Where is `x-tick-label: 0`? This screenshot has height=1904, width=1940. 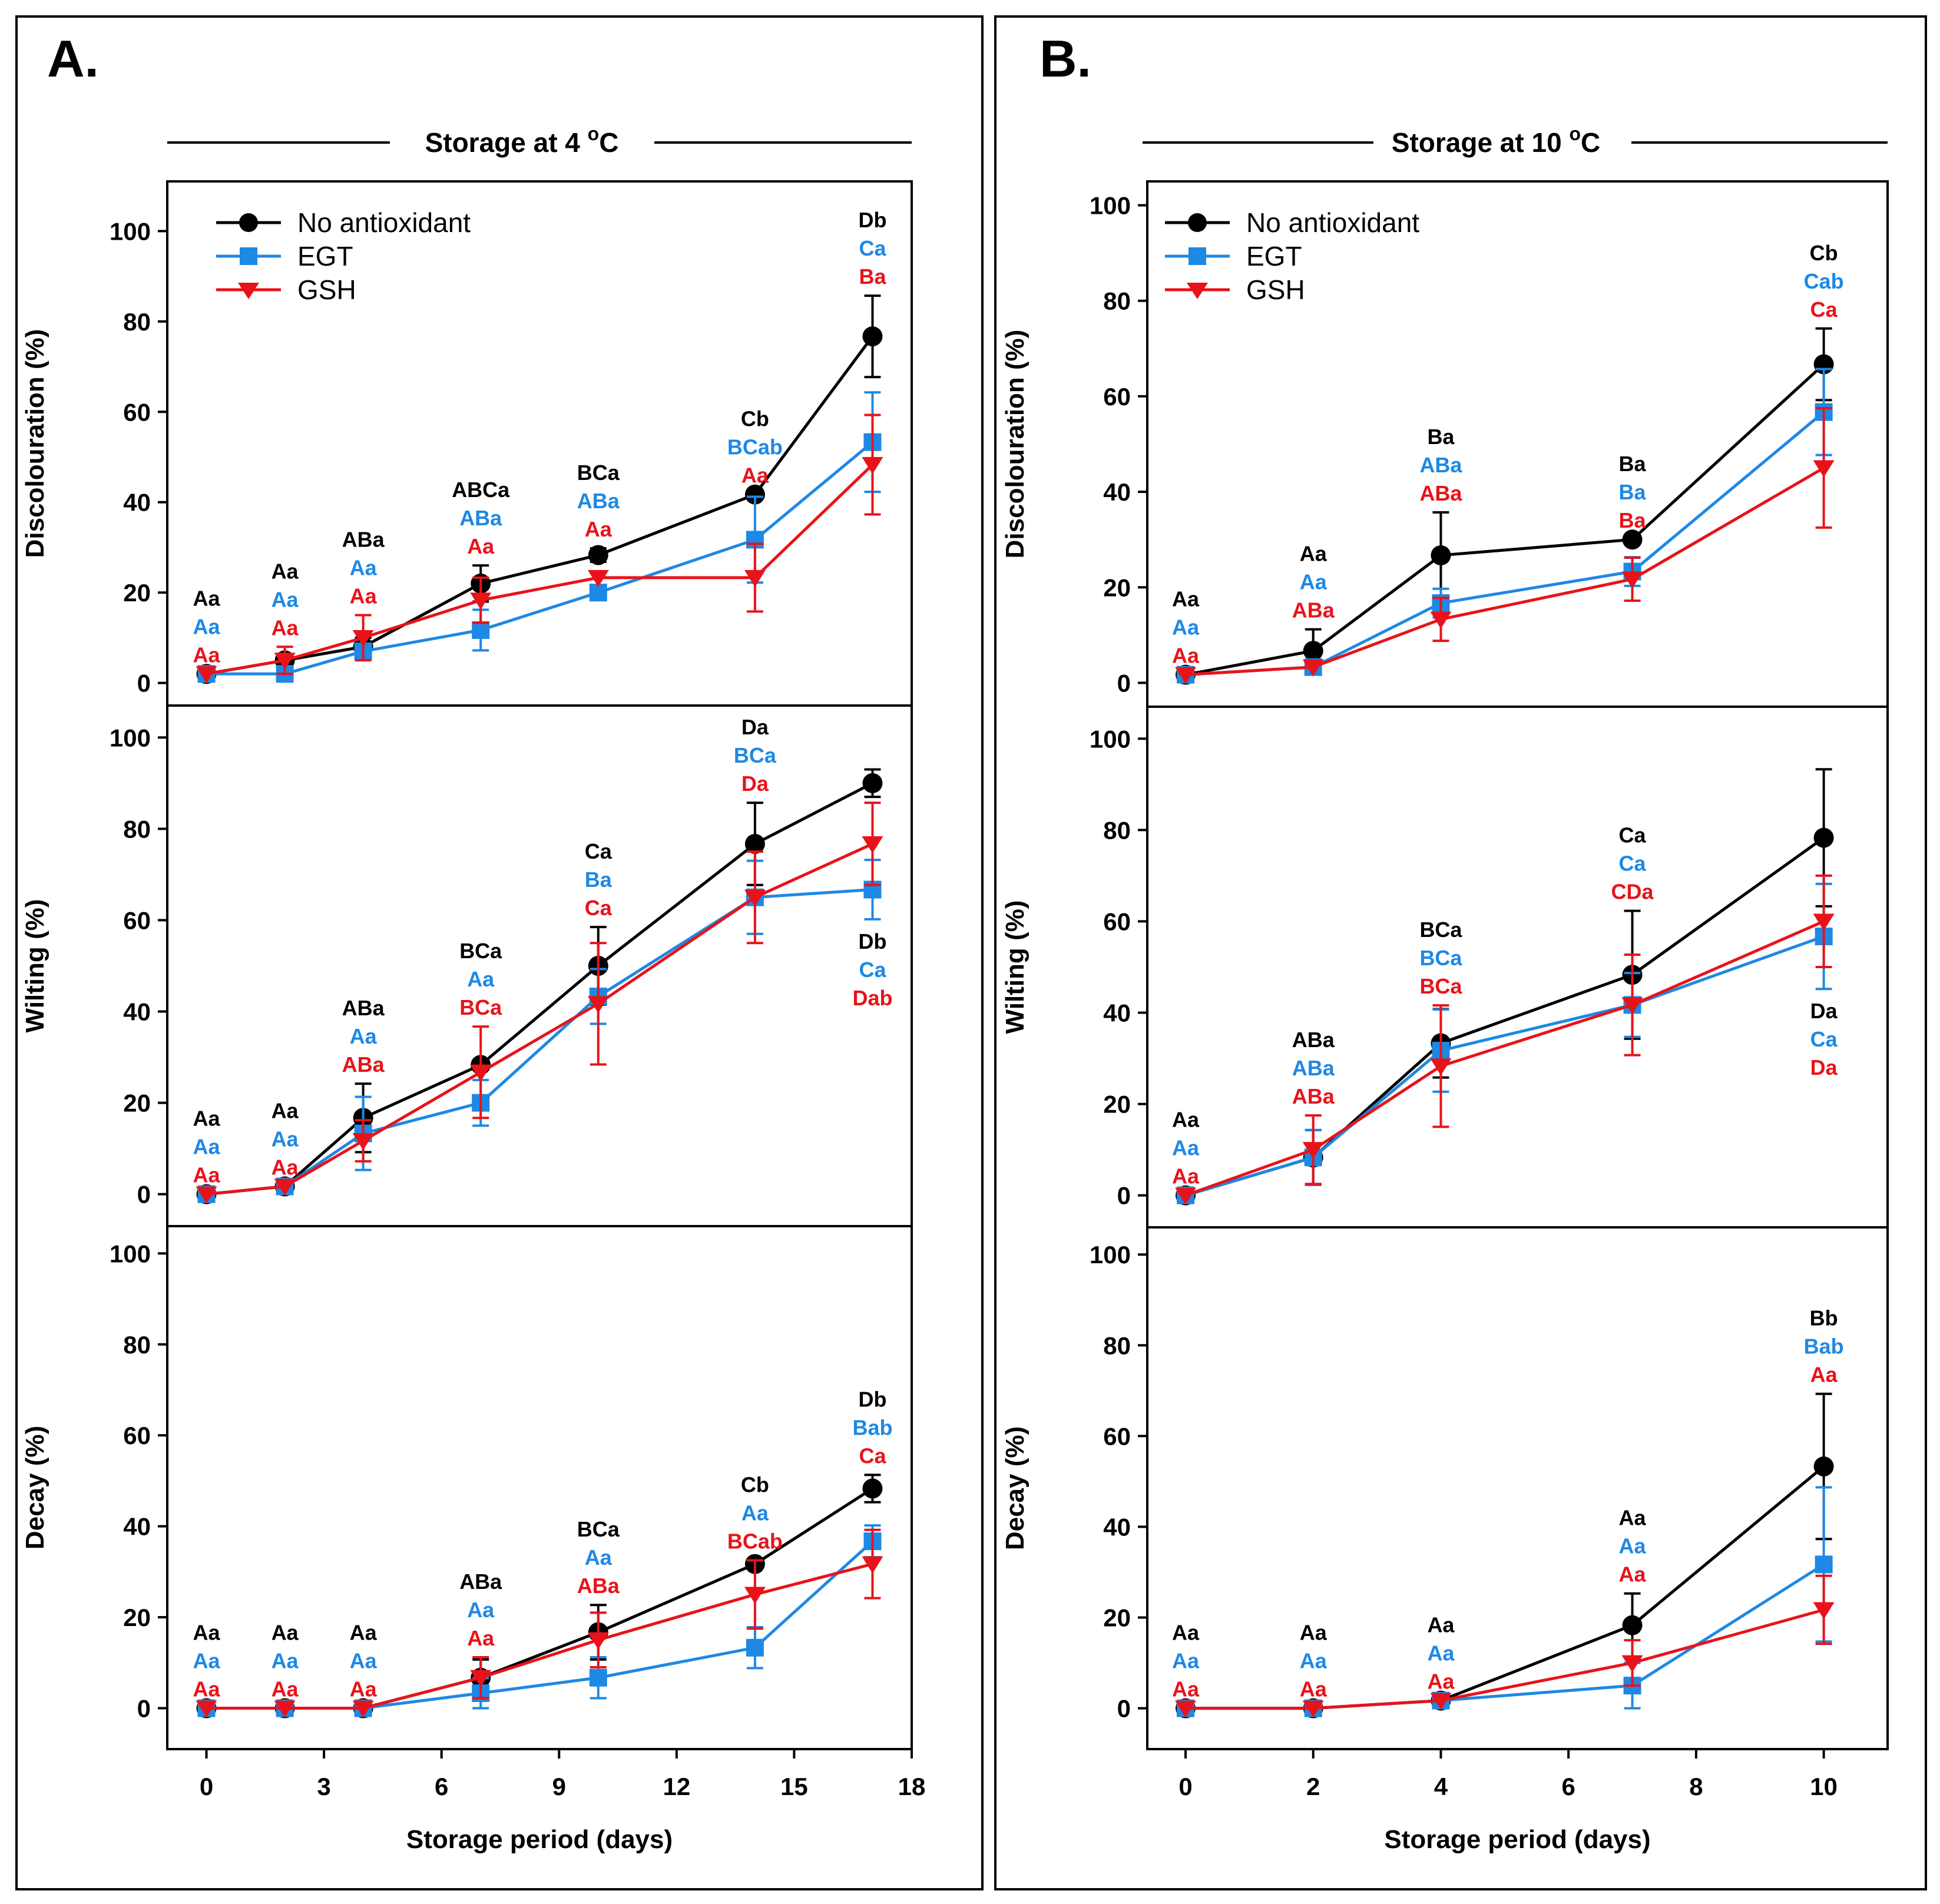
x-tick-label: 0 is located at coordinates (206, 1786).